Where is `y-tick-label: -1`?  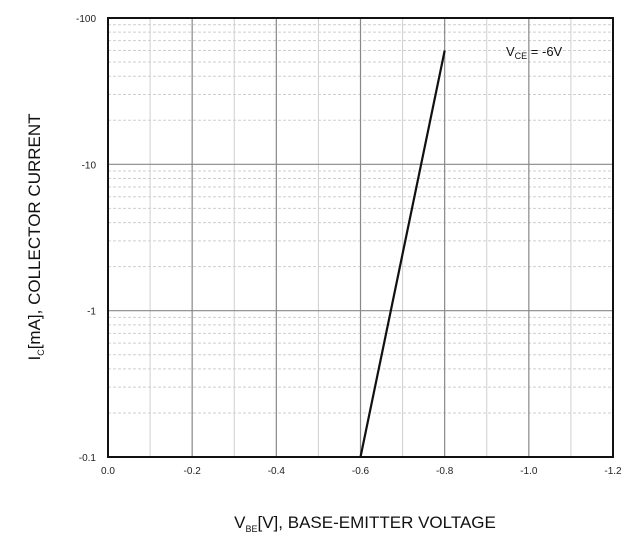 y-tick-label: -1 is located at coordinates (91, 312).